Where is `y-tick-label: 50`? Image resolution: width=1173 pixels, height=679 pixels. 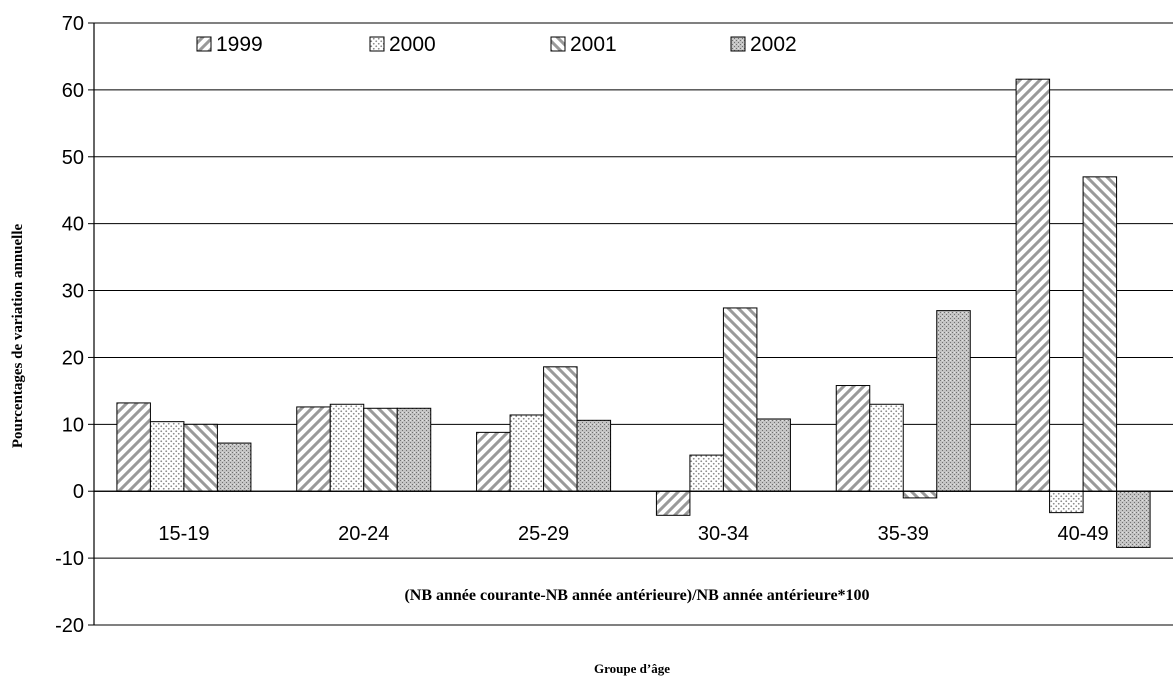
y-tick-label: 50 is located at coordinates (73, 158).